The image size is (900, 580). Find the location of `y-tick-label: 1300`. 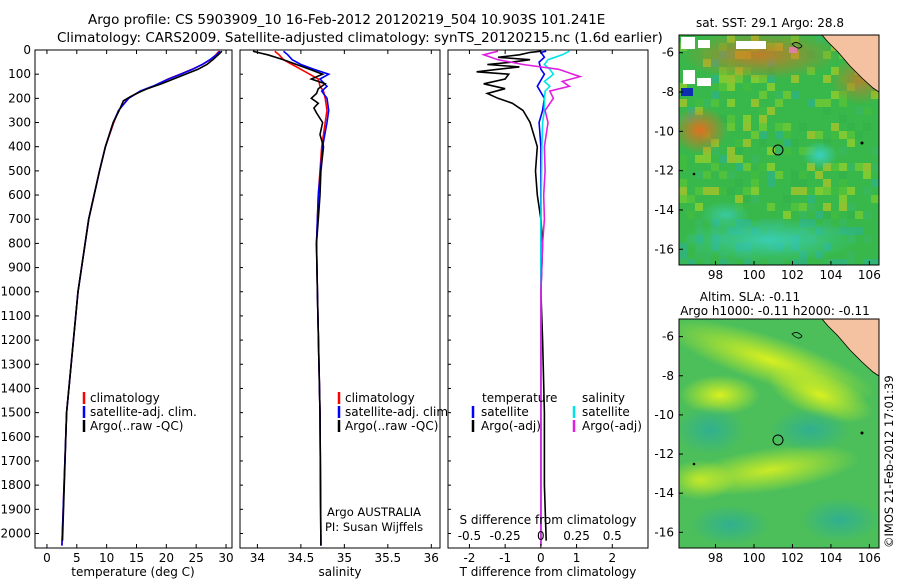

y-tick-label: 1300 is located at coordinates (15, 364).